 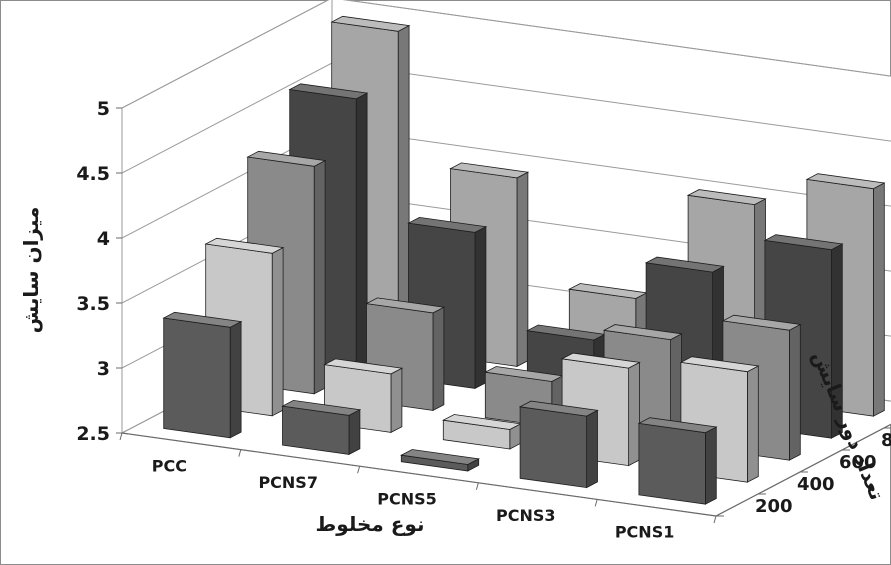 I want to click on y-tick-label: 4, so click(x=103, y=239).